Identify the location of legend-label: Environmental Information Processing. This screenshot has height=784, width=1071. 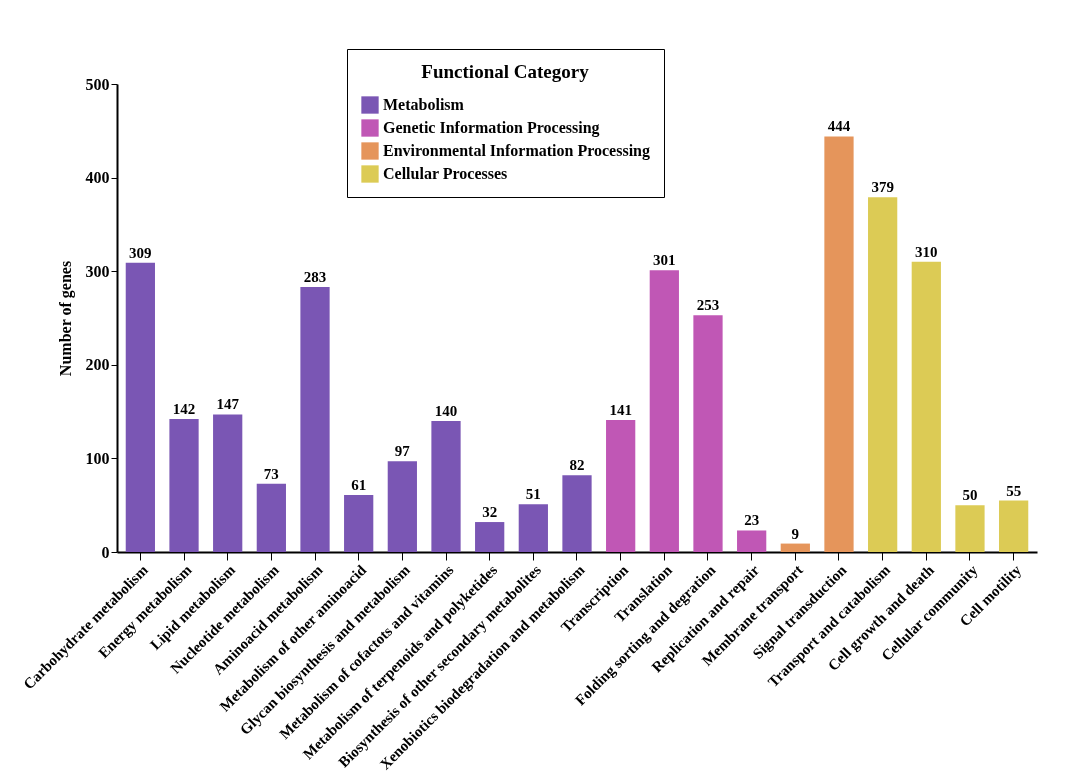
(516, 151).